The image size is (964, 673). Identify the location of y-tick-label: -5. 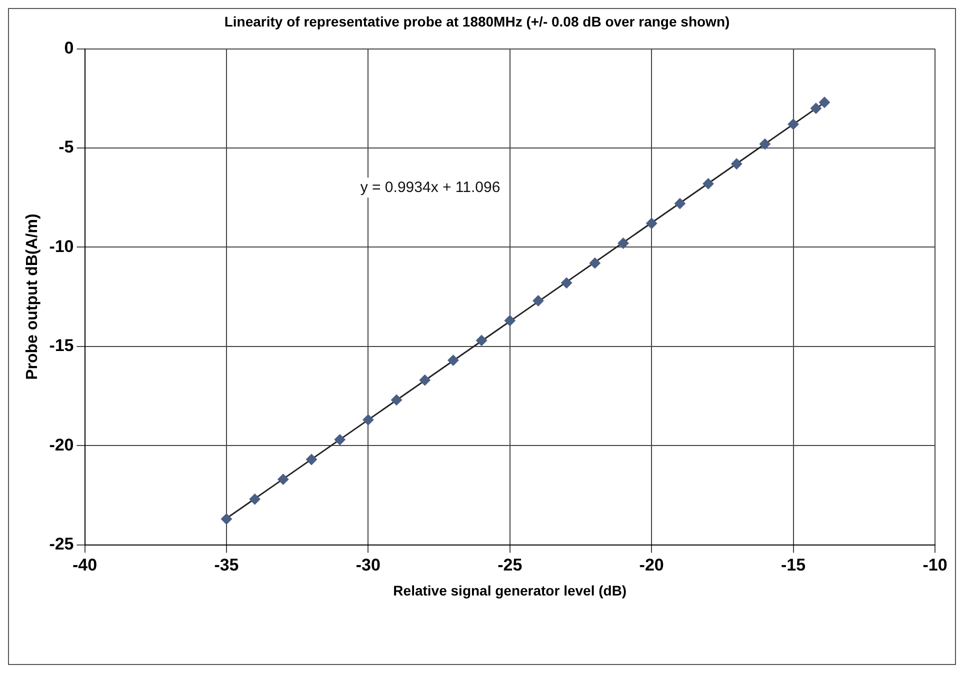
(66, 147).